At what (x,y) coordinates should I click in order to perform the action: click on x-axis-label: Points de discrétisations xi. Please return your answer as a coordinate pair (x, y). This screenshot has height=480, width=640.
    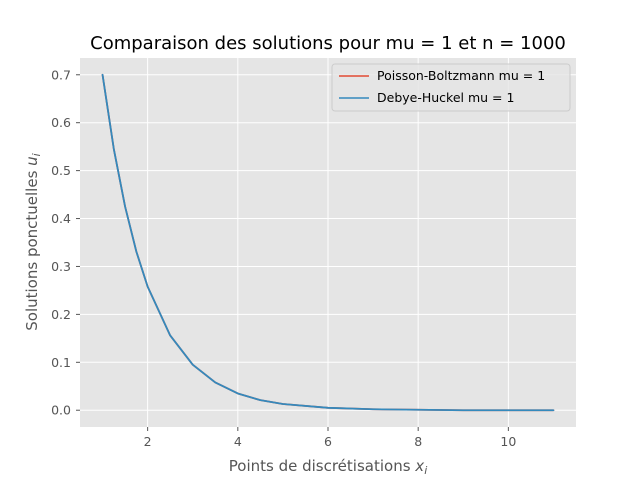
    Looking at the image, I should click on (328, 467).